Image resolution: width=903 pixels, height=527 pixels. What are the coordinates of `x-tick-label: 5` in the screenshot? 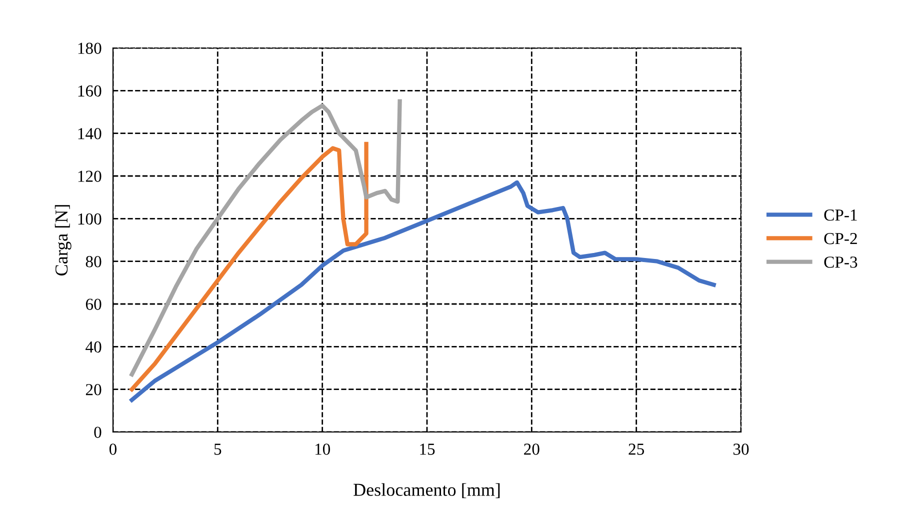 It's located at (218, 449).